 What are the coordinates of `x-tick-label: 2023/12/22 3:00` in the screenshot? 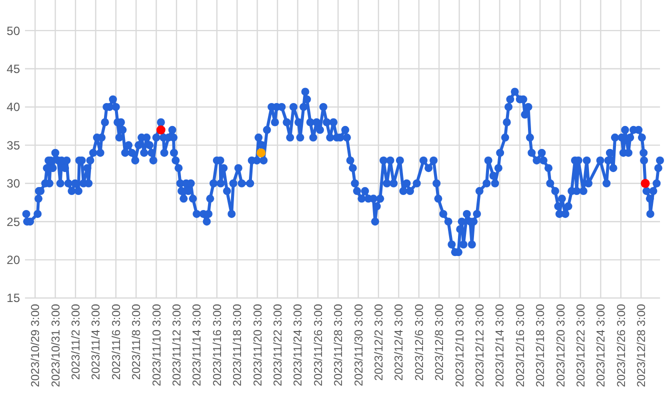 It's located at (581, 346).